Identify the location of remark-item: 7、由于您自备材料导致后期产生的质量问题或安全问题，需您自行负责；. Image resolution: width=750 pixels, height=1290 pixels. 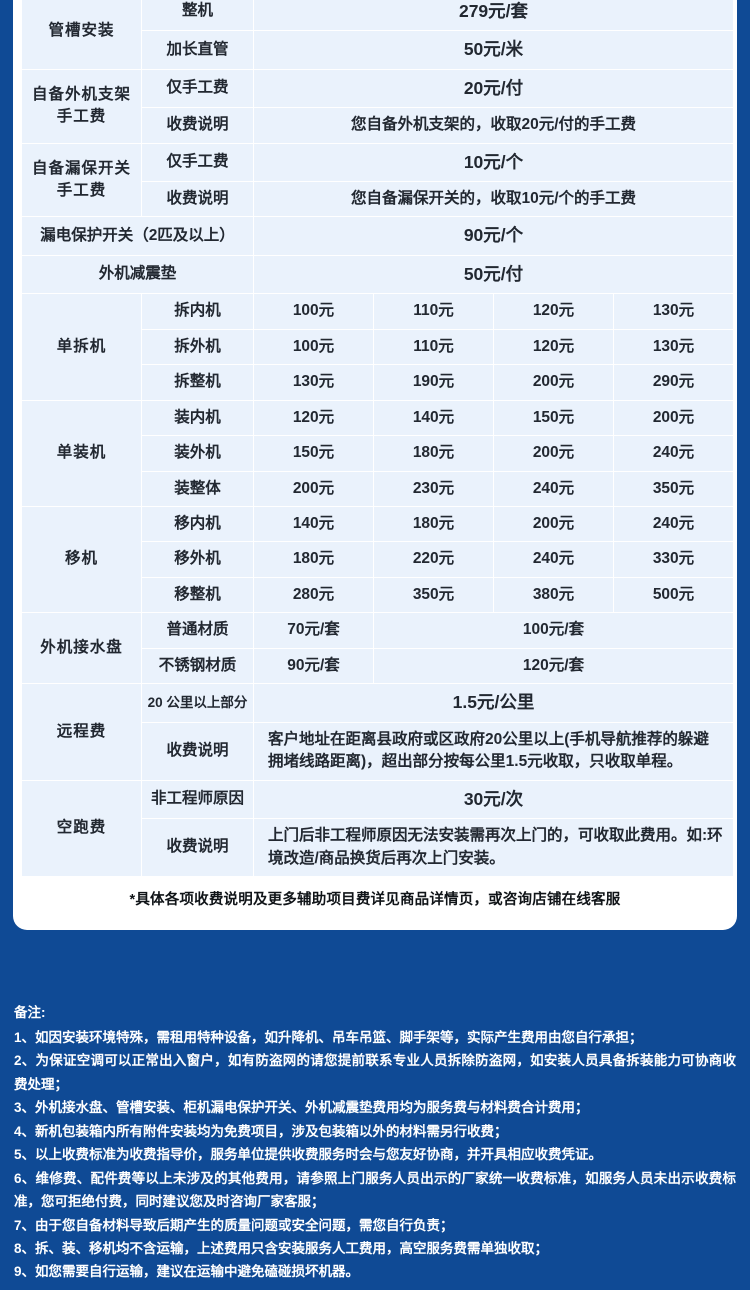
(234, 1225).